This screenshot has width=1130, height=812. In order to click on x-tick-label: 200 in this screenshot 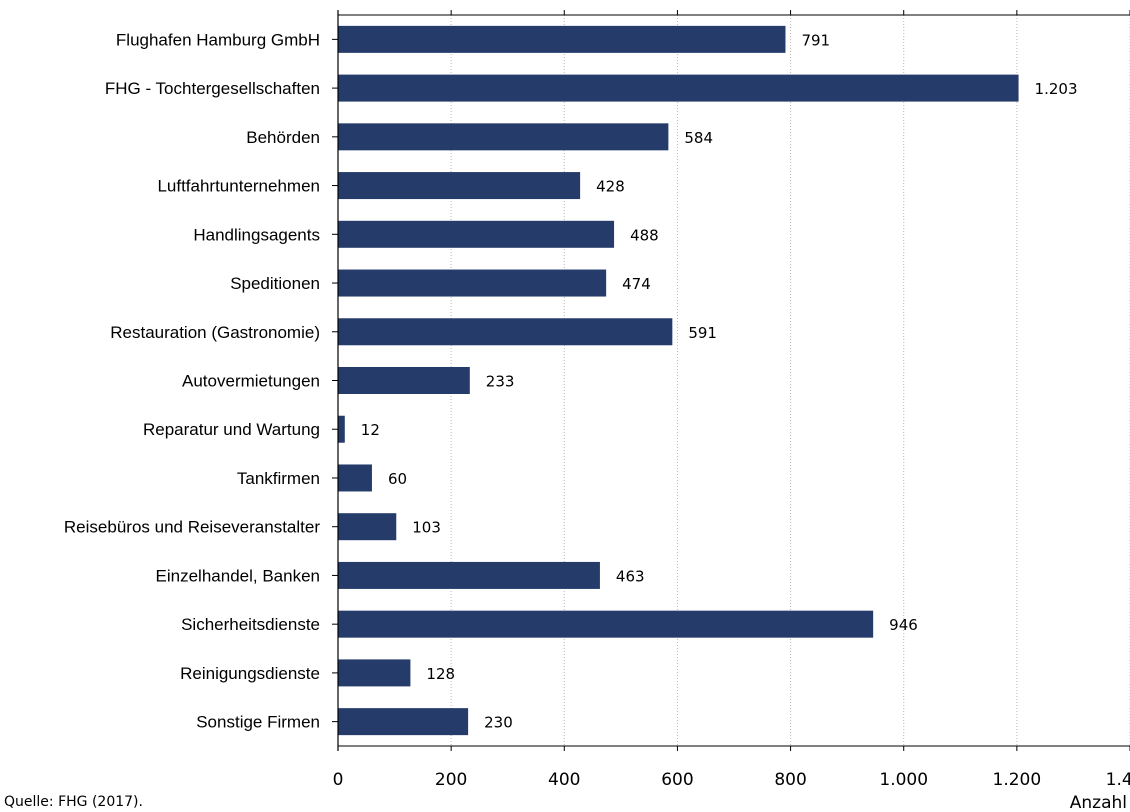, I will do `click(451, 780)`.